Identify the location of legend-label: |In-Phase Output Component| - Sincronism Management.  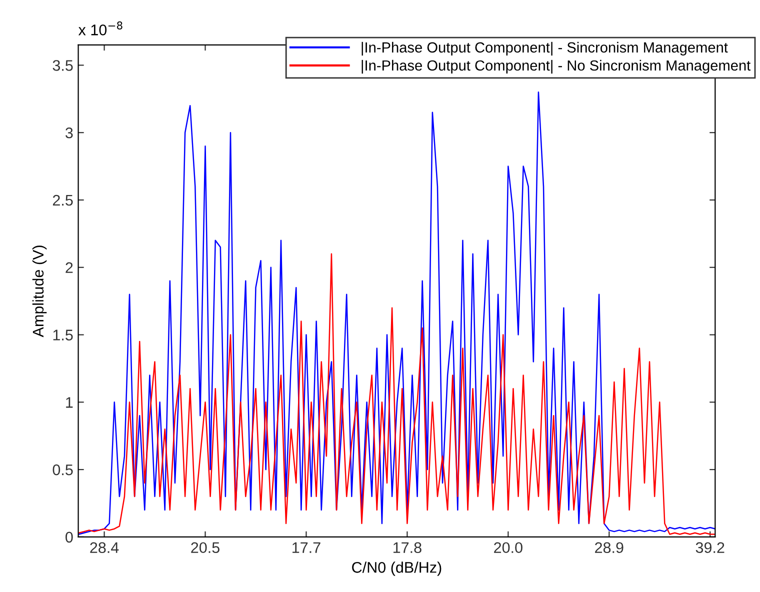
(545, 49).